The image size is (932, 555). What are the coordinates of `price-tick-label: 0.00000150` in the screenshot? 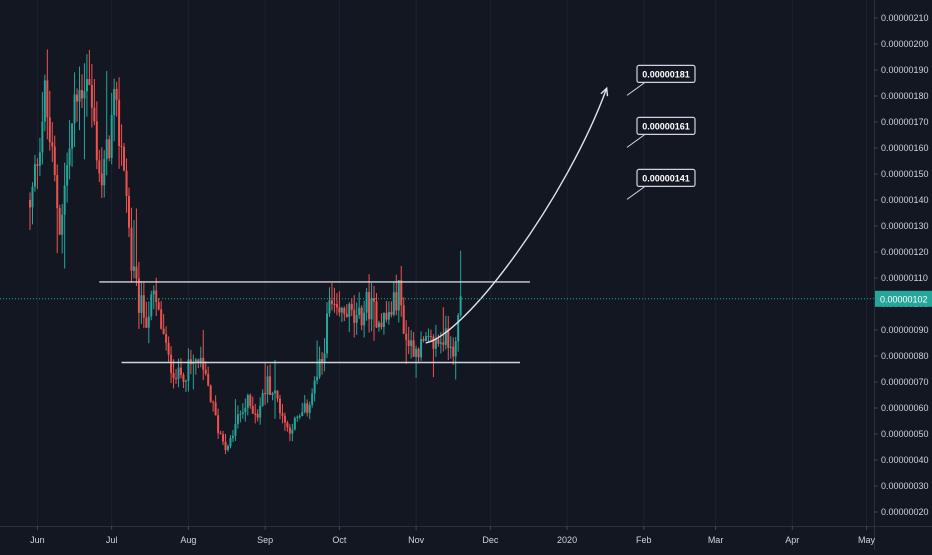 It's located at (905, 174).